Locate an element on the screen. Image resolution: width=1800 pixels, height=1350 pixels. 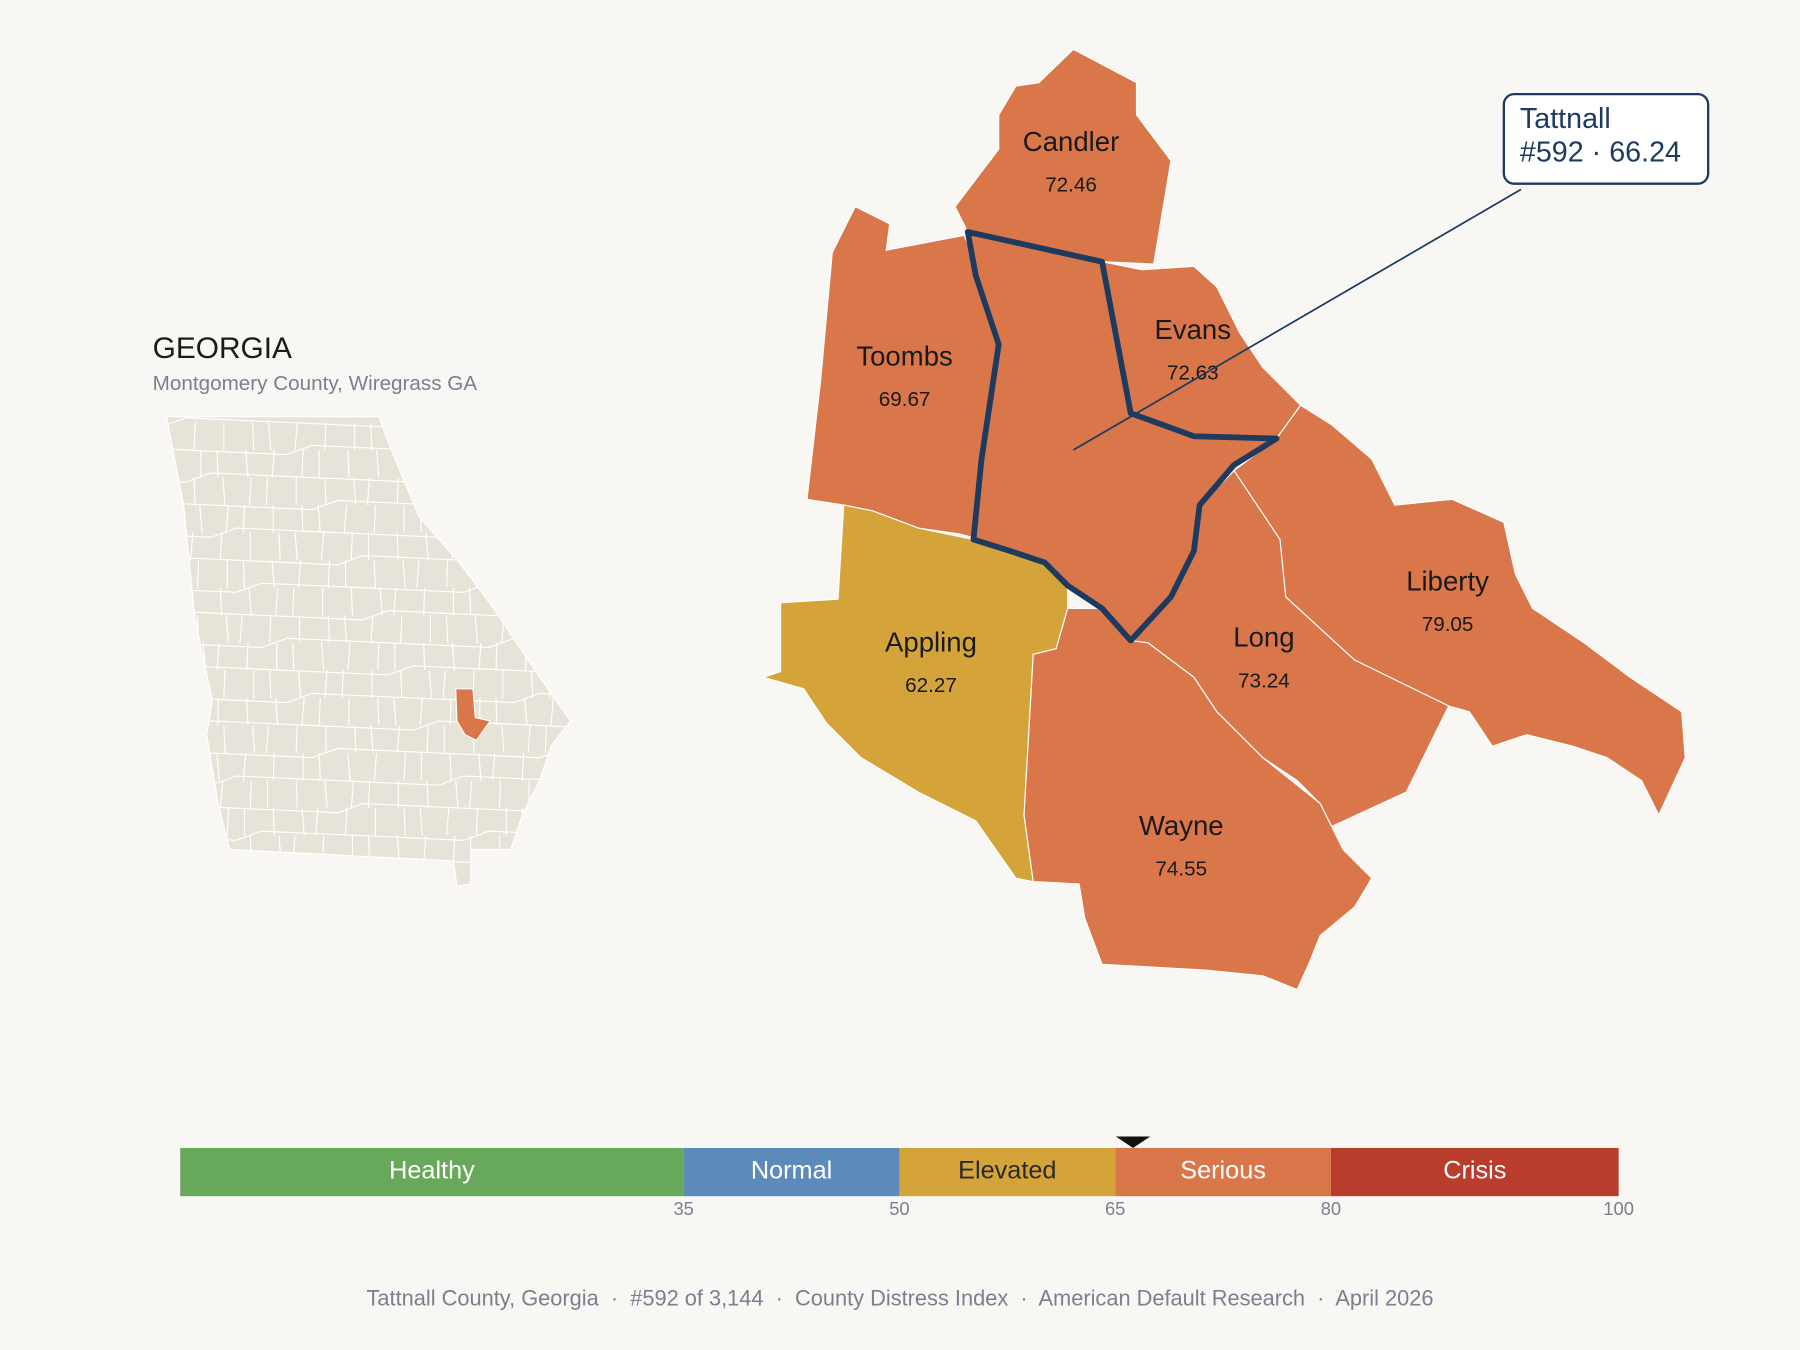
band-label: Normal is located at coordinates (791, 1171).